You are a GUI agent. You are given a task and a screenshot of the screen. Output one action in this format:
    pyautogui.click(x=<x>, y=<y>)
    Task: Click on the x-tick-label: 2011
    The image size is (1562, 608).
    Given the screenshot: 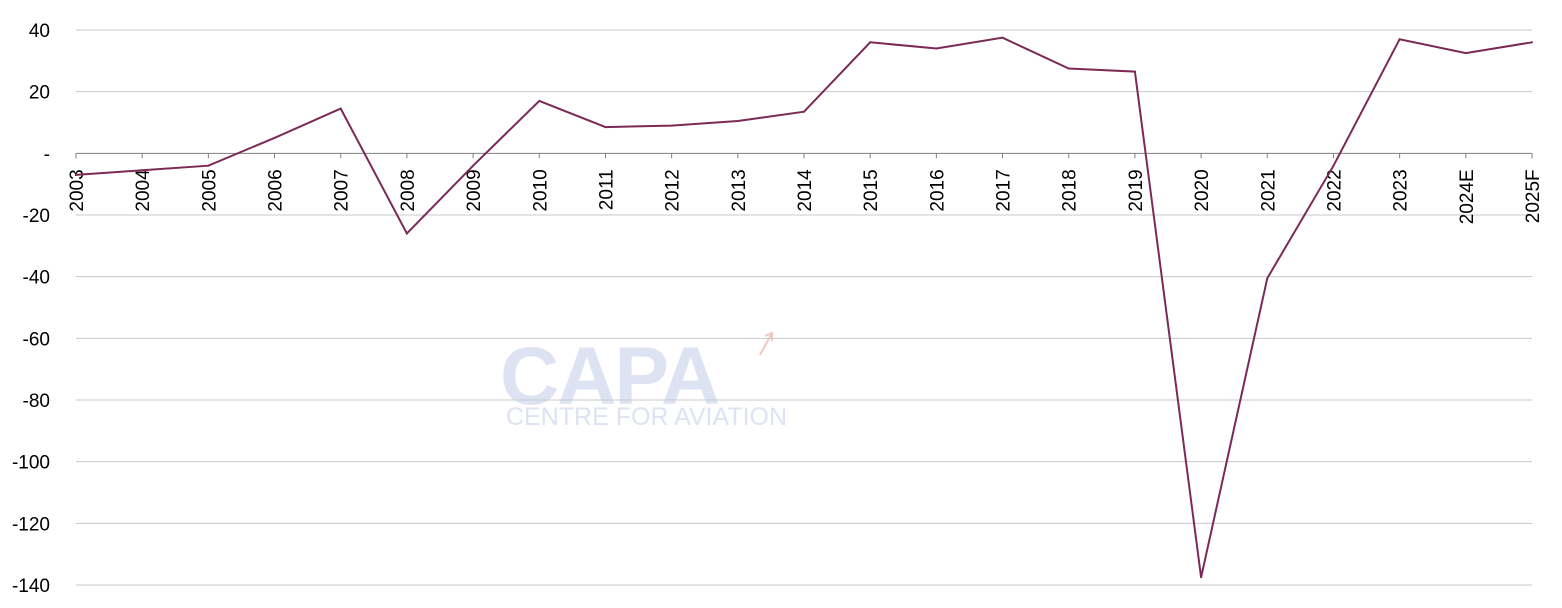 What is the action you would take?
    pyautogui.click(x=606, y=189)
    